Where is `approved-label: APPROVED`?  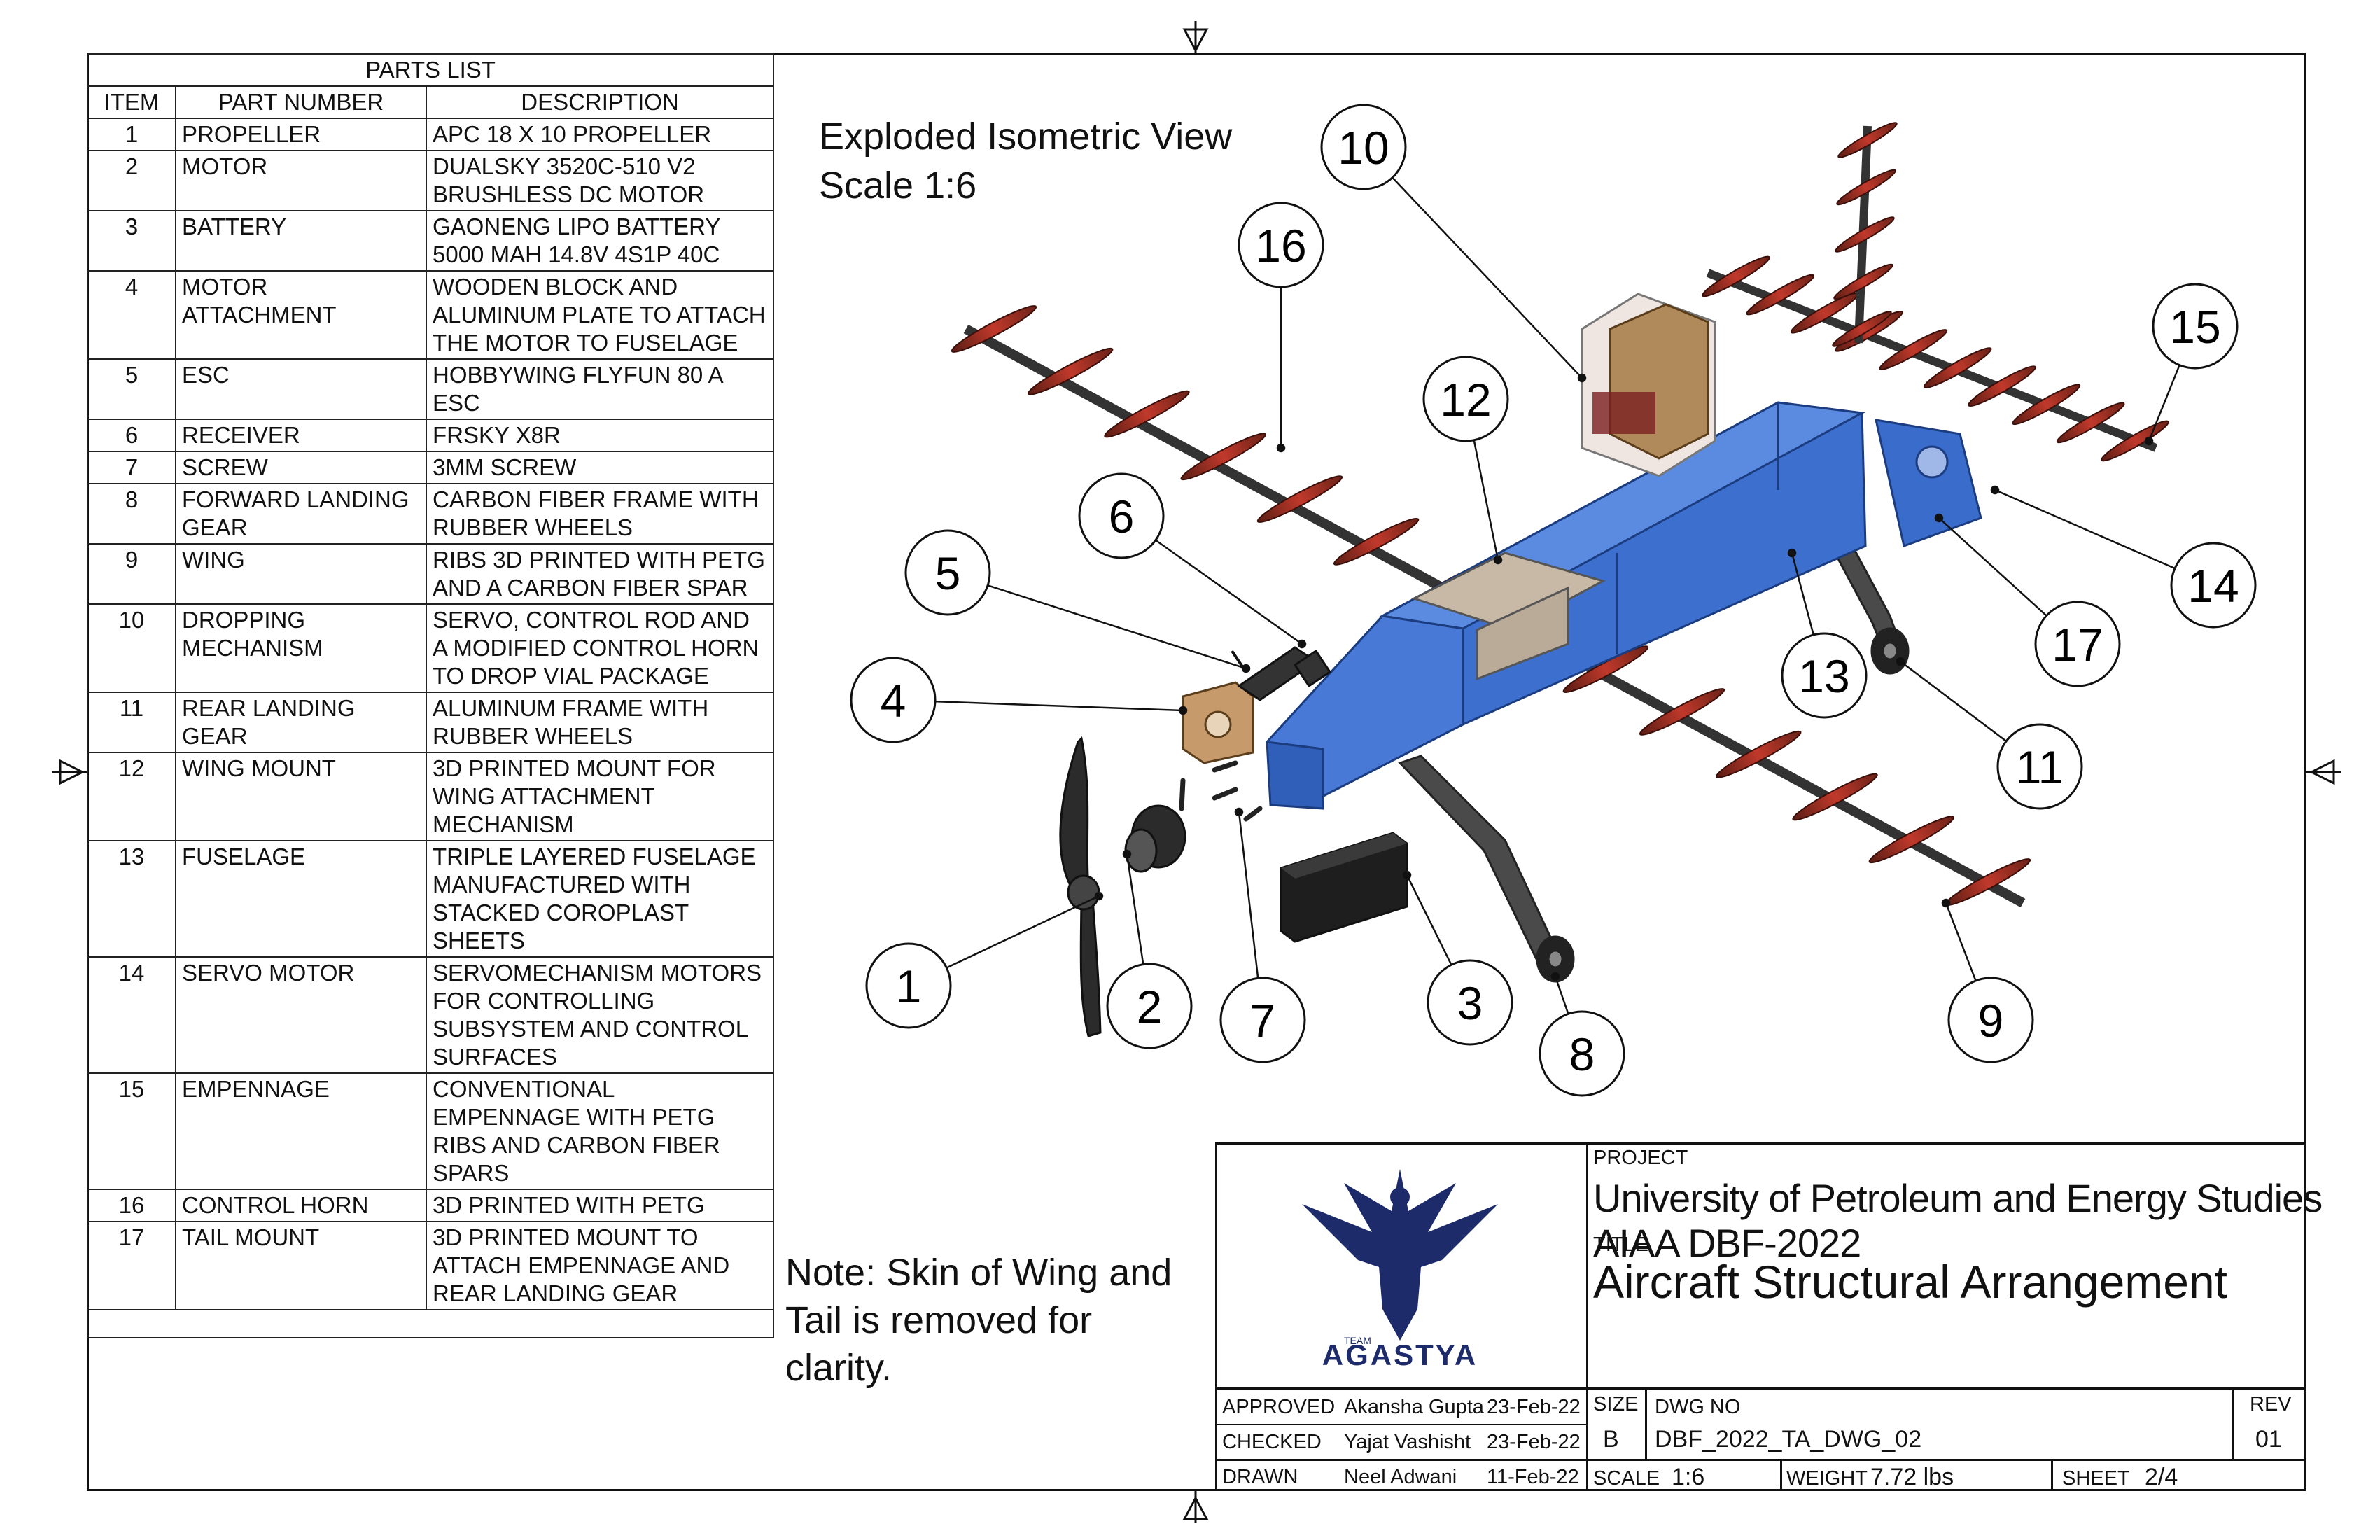 approved-label: APPROVED is located at coordinates (1279, 1407).